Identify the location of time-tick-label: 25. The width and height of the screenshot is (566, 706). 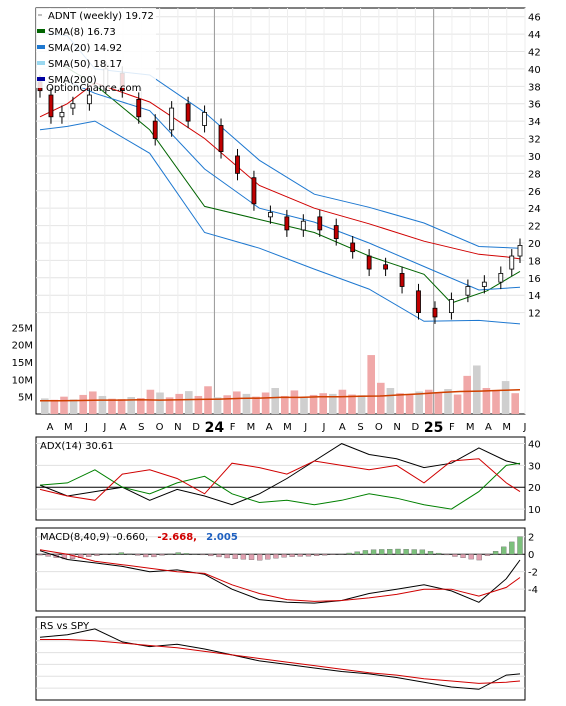
(433, 428).